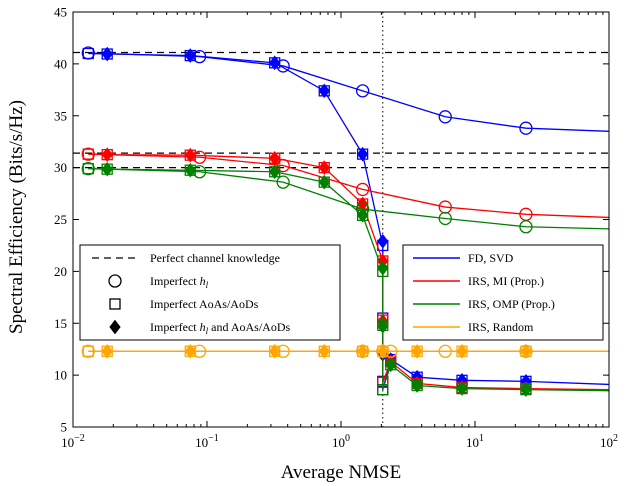 This screenshot has width=629, height=486. What do you see at coordinates (215, 258) in the screenshot?
I see `legend-left-label-0: Perfect channel knowledge` at bounding box center [215, 258].